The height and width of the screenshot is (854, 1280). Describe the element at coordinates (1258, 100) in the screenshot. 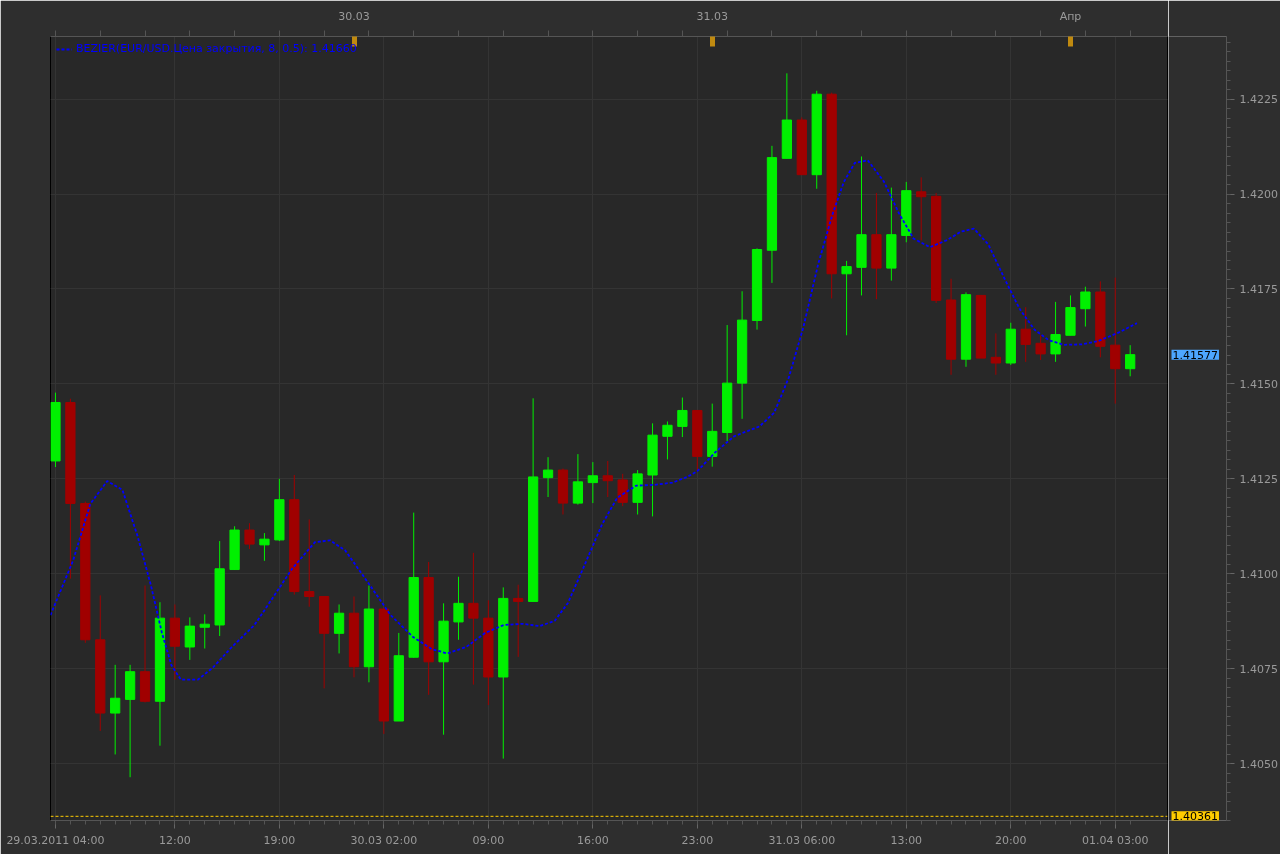

I see `y-tick-label: 1.4225` at that location.